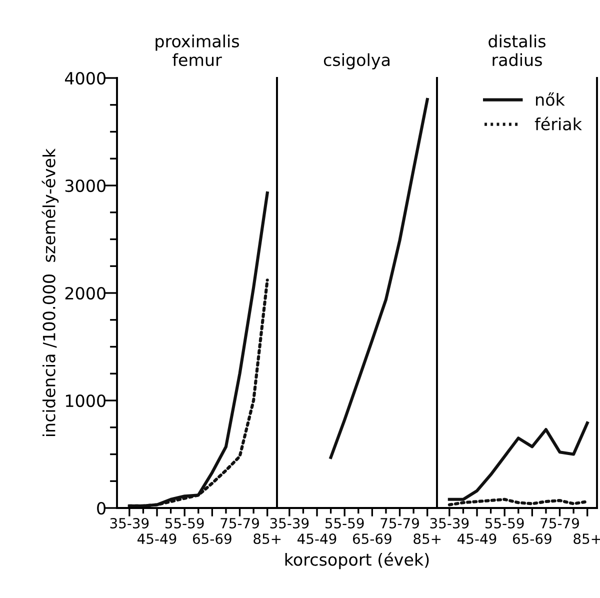 This screenshot has height=598, width=600. What do you see at coordinates (357, 561) in the screenshot?
I see `x-axis-title: korcsoport (évek)` at bounding box center [357, 561].